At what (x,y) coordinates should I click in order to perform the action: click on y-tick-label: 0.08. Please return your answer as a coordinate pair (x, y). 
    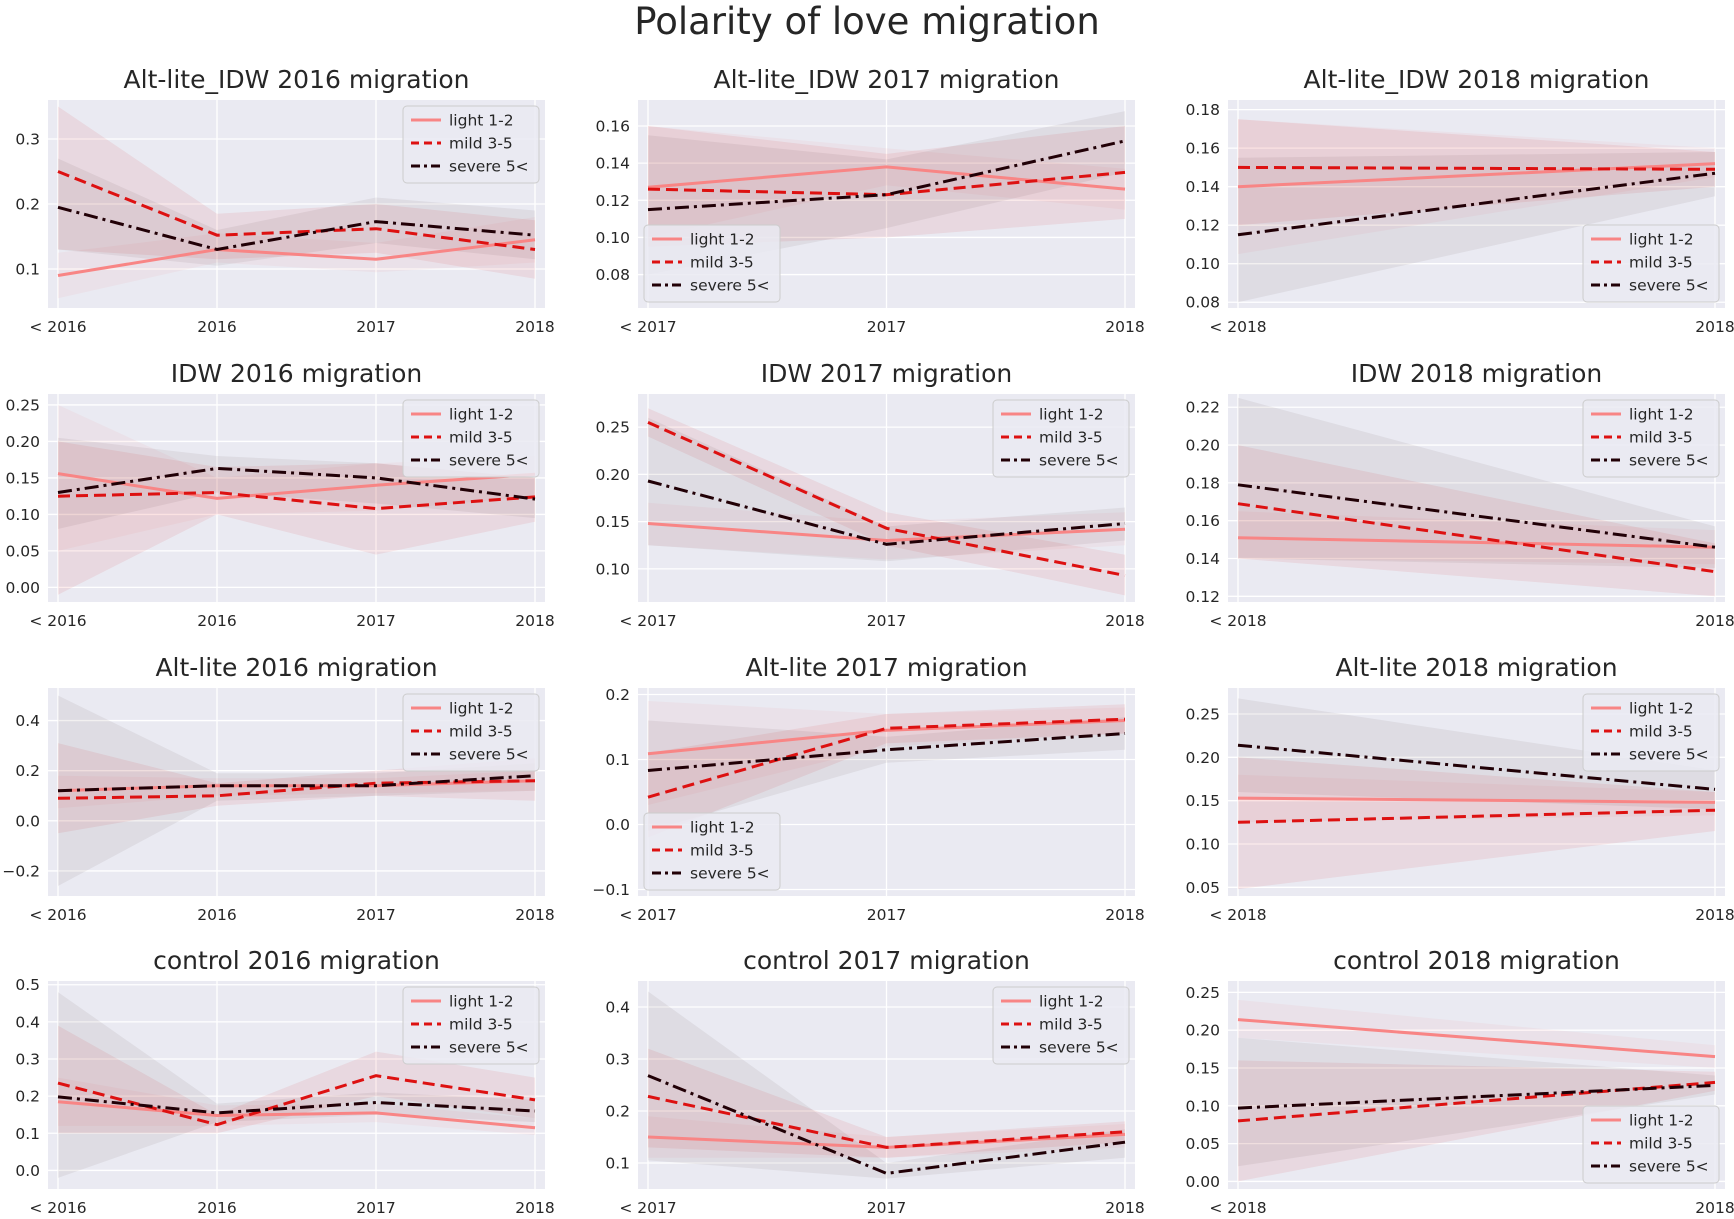
    Looking at the image, I should click on (1202, 303).